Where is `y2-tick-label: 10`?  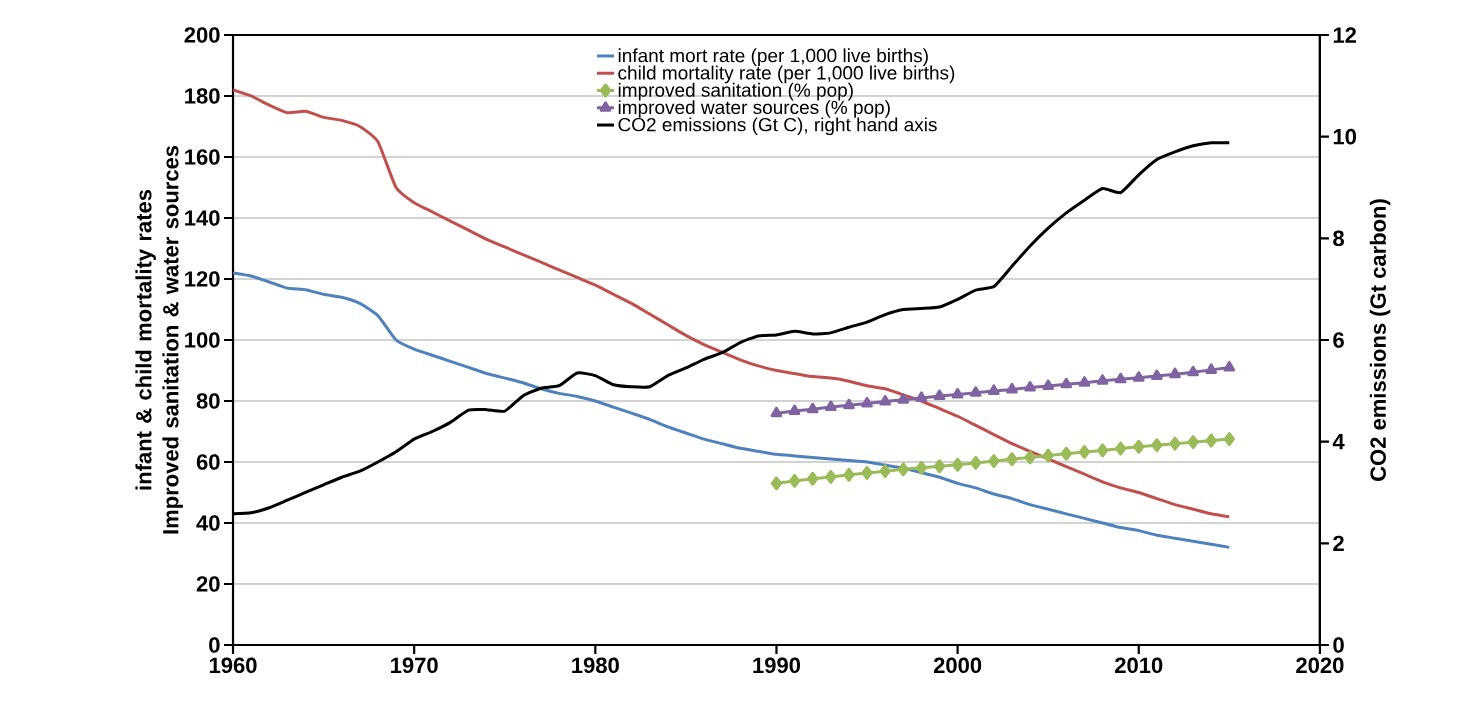
y2-tick-label: 10 is located at coordinates (1345, 136).